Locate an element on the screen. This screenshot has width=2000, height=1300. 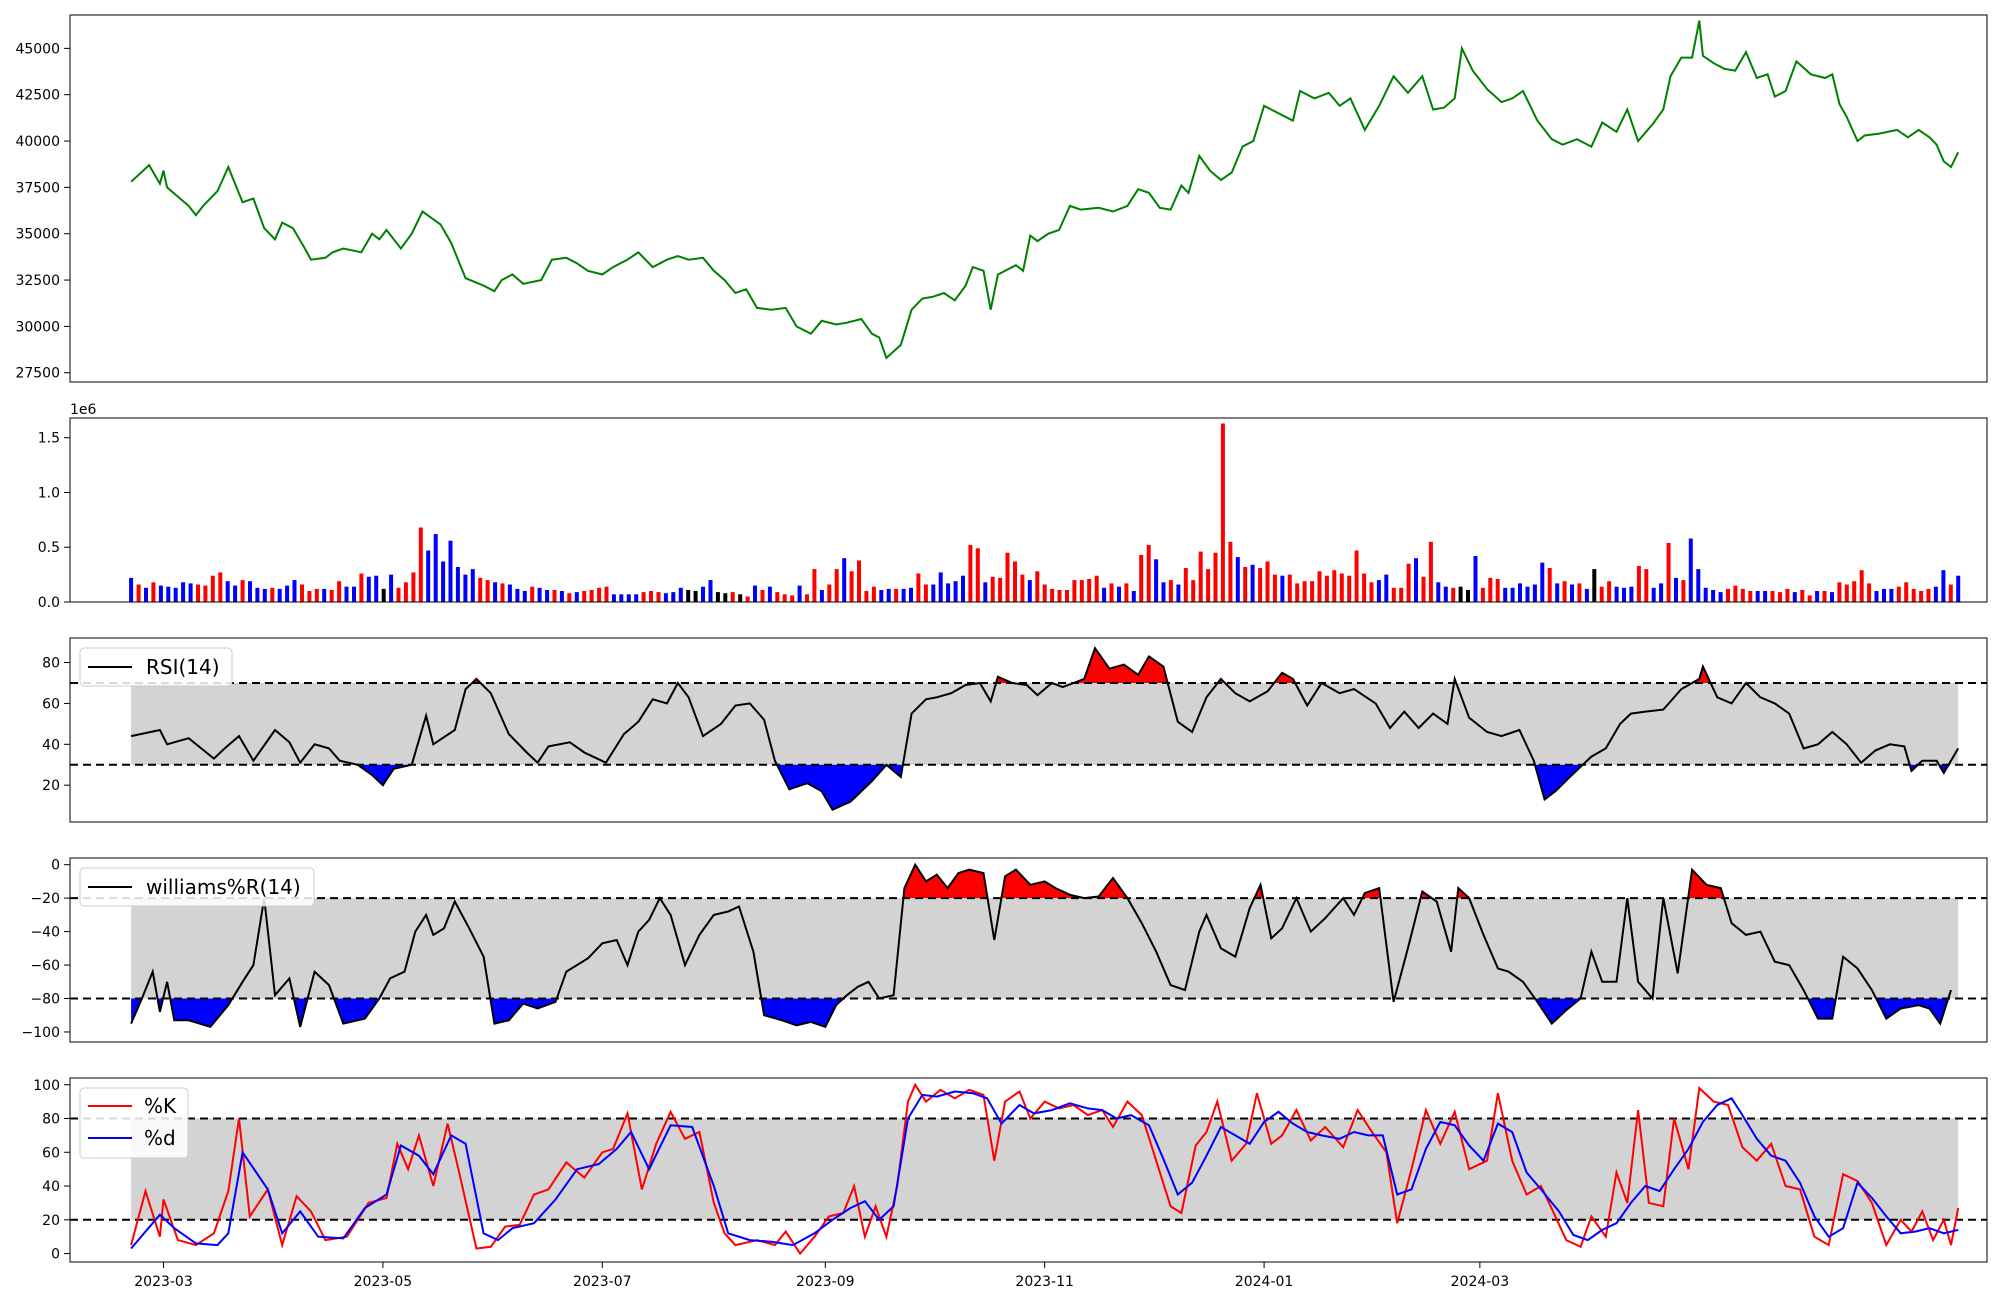
price-y-tick-label: 42500 is located at coordinates (37, 96).